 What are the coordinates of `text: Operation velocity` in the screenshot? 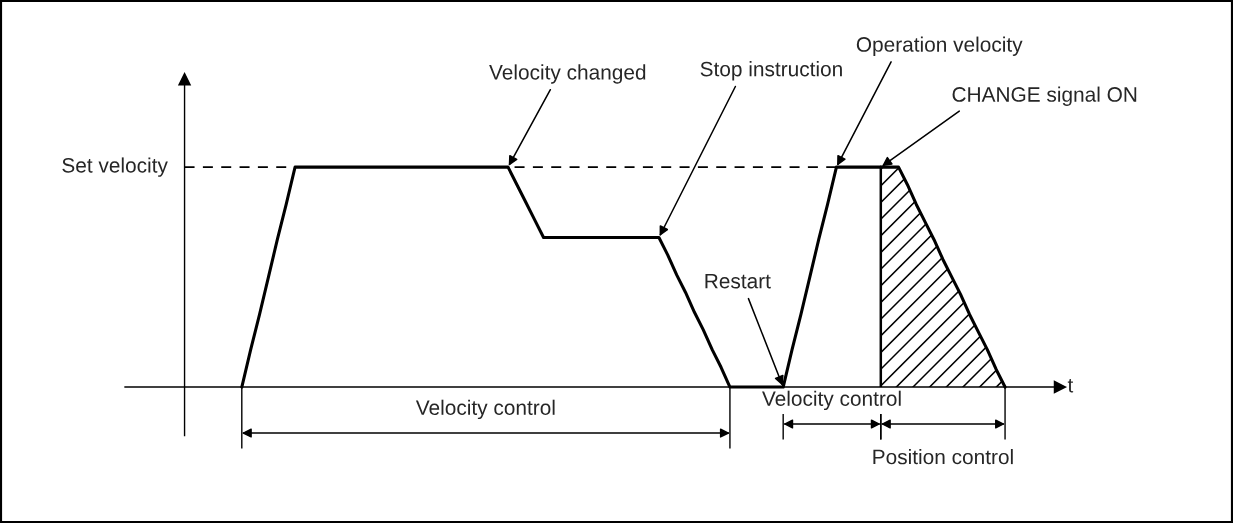 It's located at (939, 46).